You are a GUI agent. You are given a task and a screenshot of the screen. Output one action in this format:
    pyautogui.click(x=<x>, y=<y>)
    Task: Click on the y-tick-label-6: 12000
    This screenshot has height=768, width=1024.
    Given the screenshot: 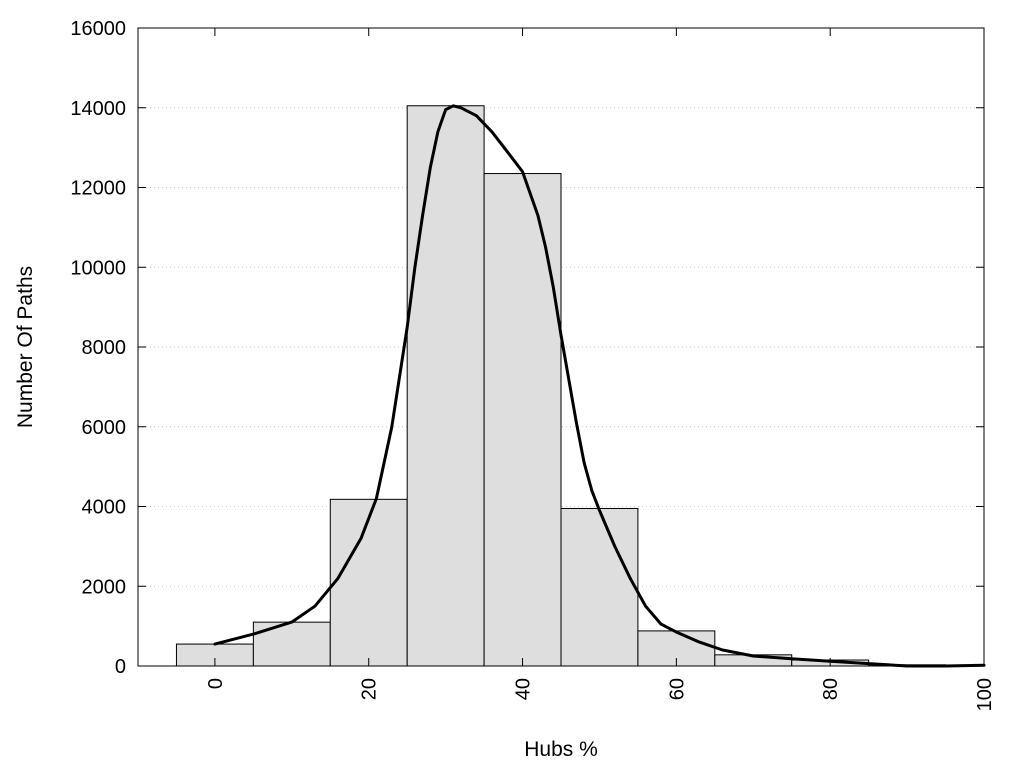 What is the action you would take?
    pyautogui.click(x=98, y=189)
    